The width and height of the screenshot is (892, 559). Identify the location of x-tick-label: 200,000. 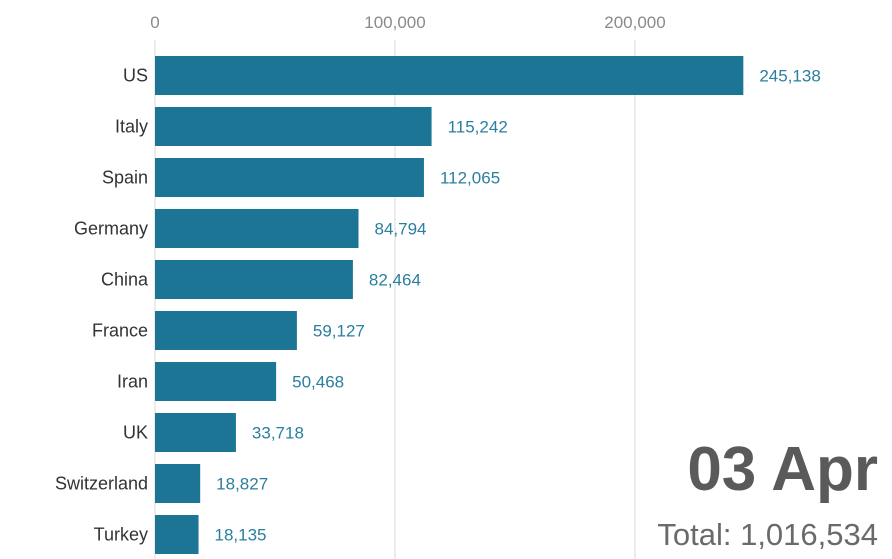
(634, 22).